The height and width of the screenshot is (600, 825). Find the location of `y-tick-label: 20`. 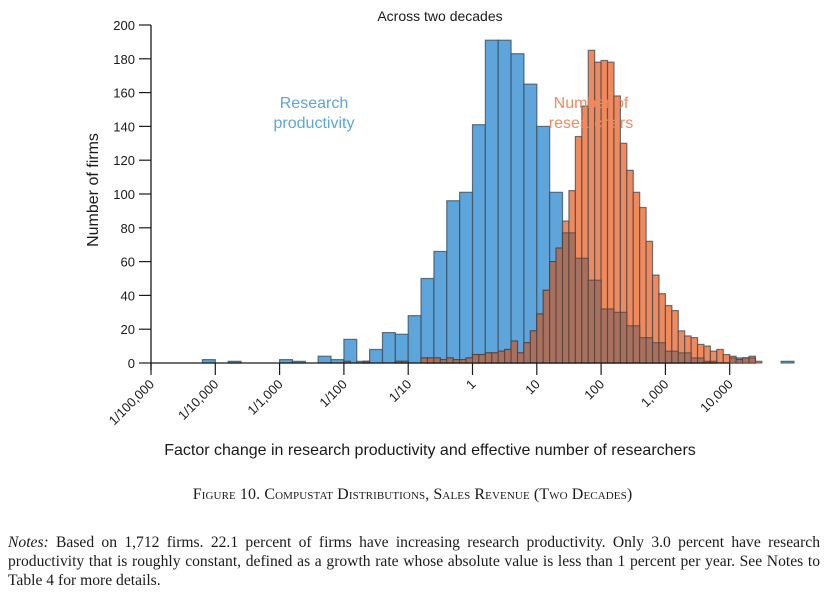

y-tick-label: 20 is located at coordinates (128, 329).